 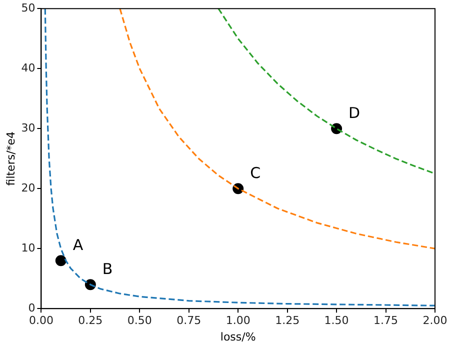 I want to click on x-tick-label: 1.25, so click(x=287, y=321).